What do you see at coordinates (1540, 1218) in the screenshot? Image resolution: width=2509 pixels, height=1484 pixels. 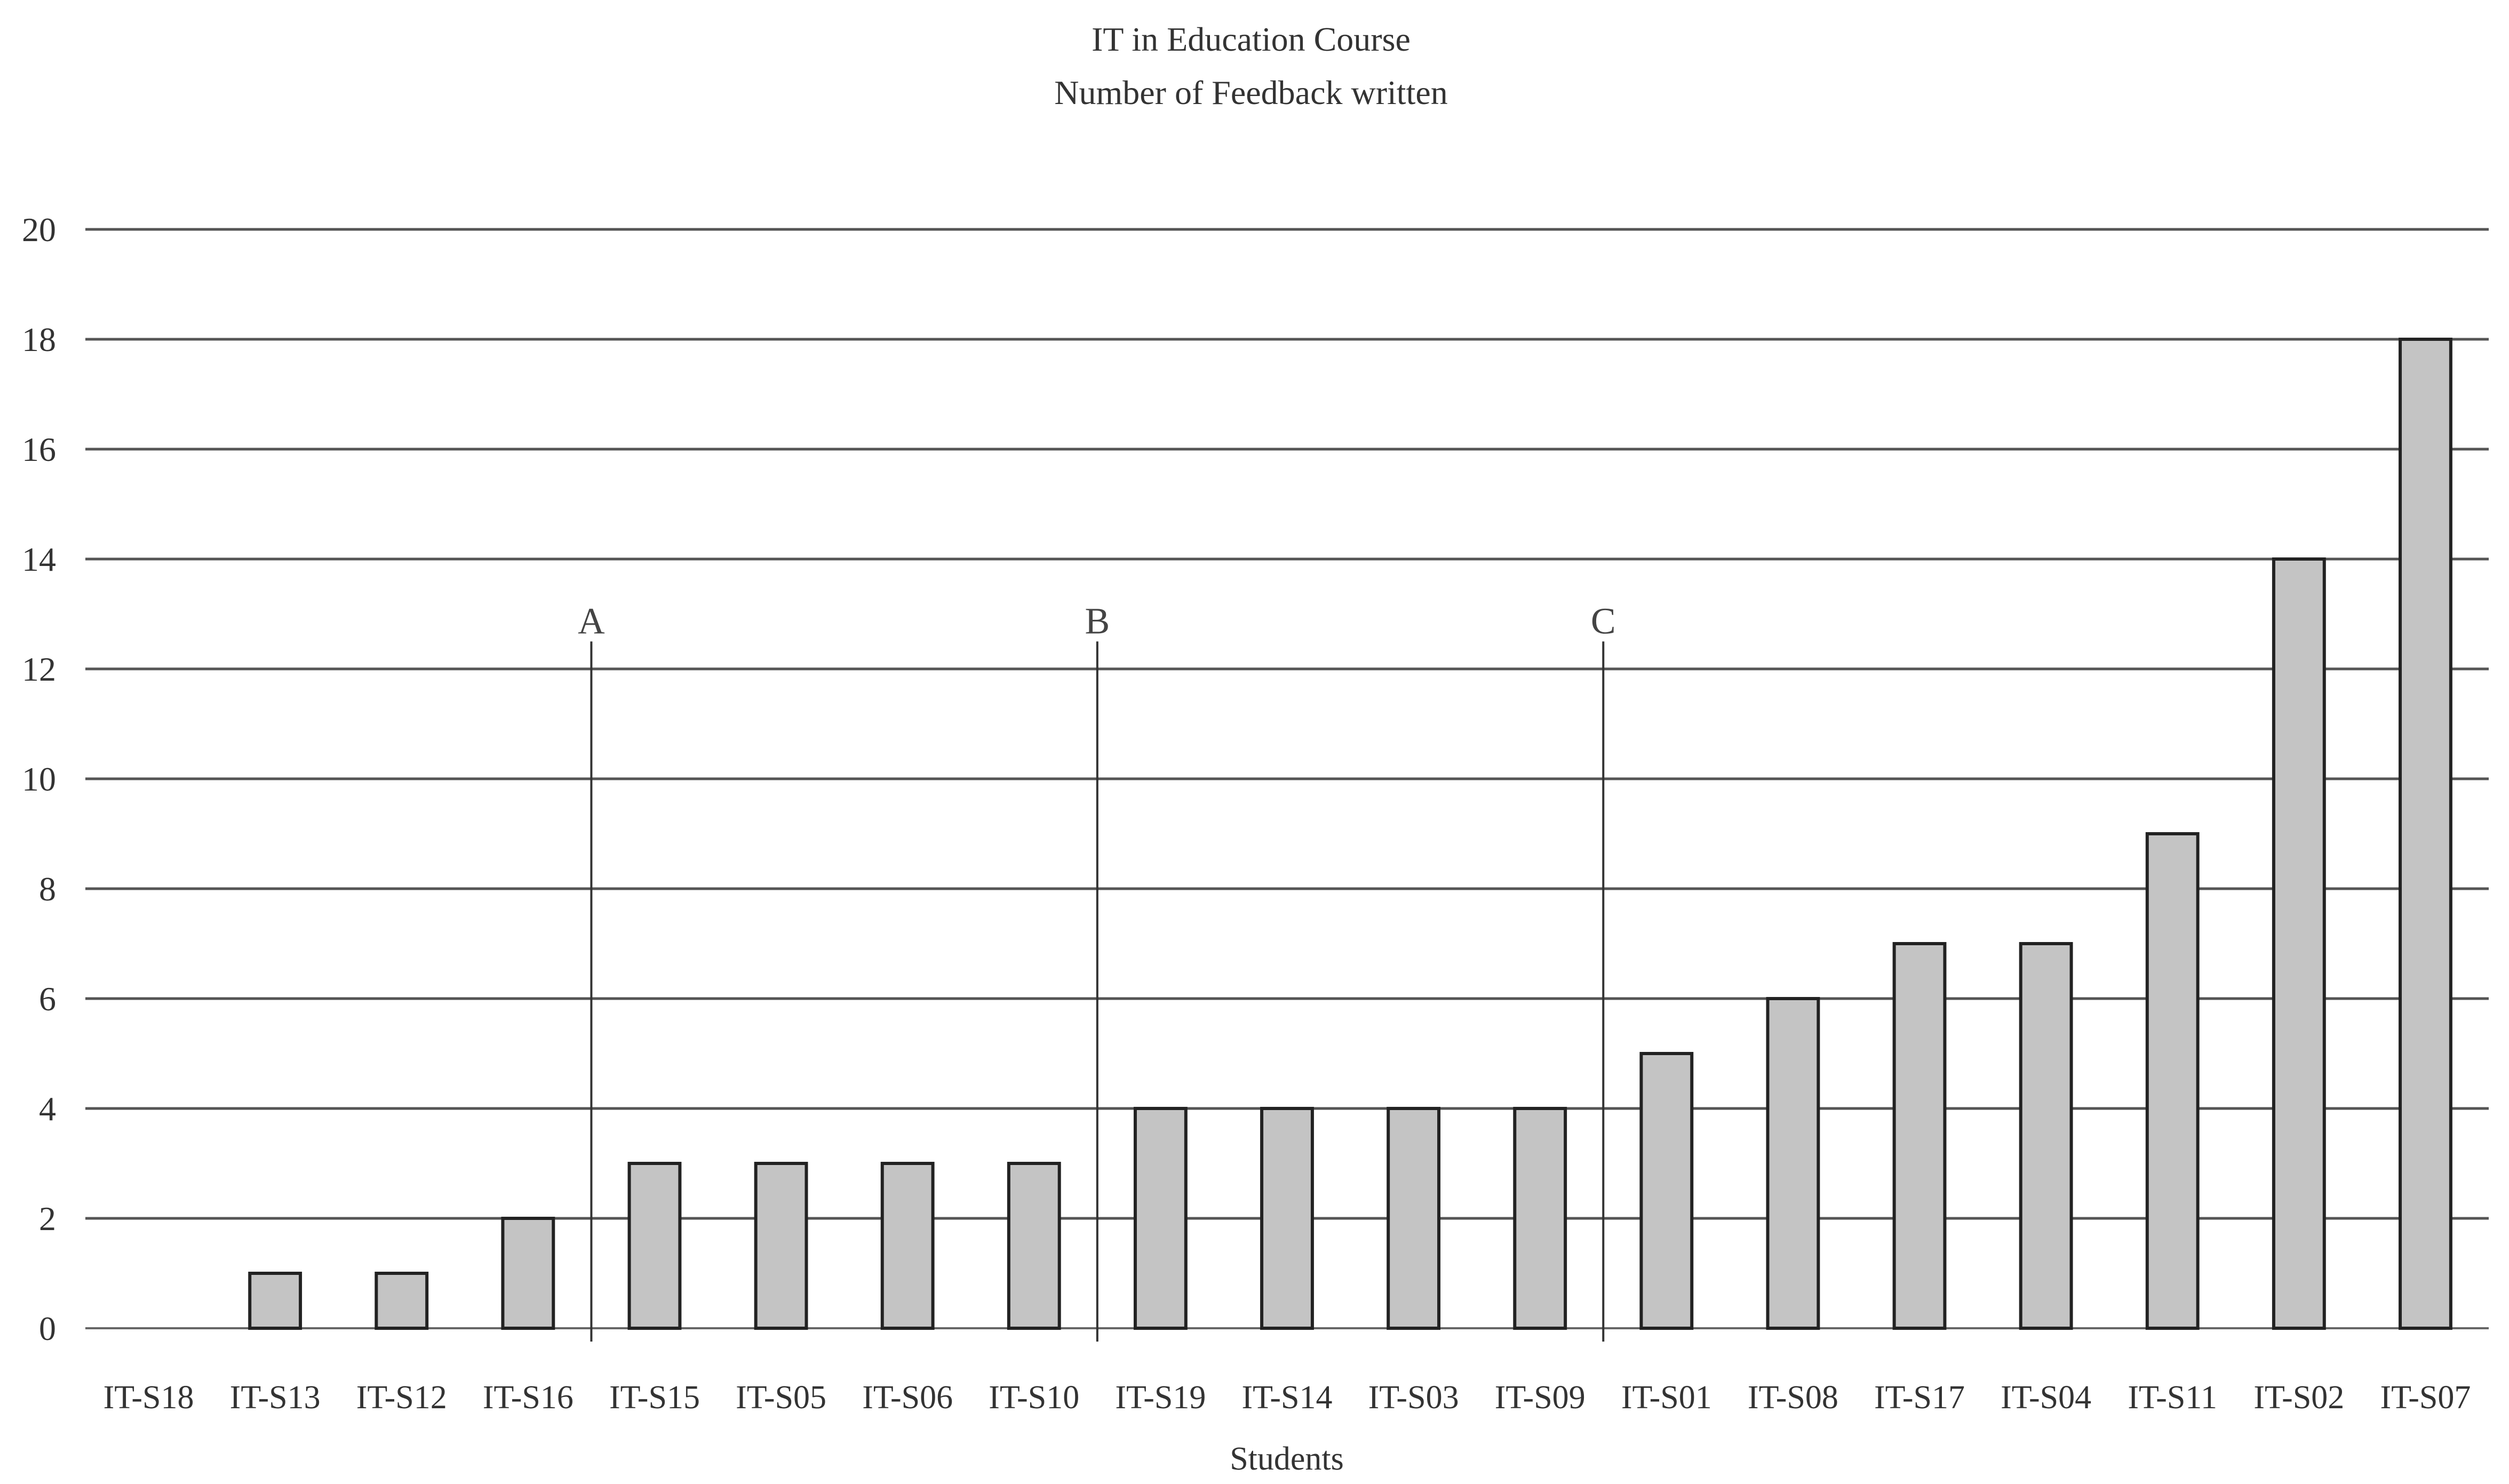 I see `bar-IT-S09` at bounding box center [1540, 1218].